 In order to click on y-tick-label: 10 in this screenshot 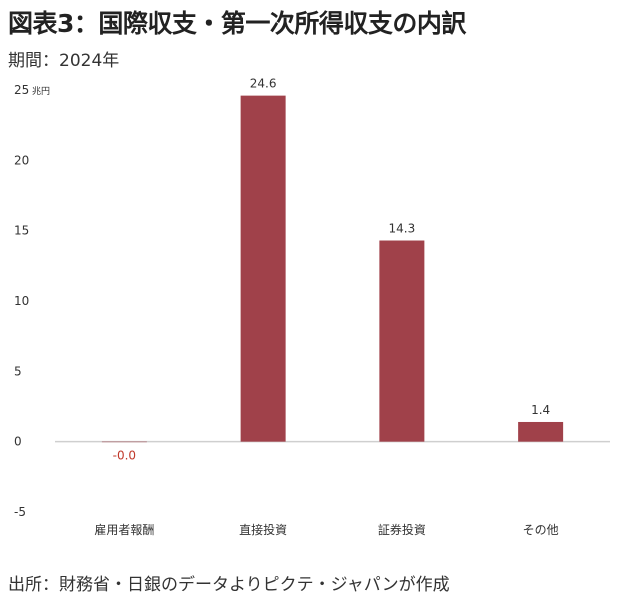, I will do `click(21, 301)`.